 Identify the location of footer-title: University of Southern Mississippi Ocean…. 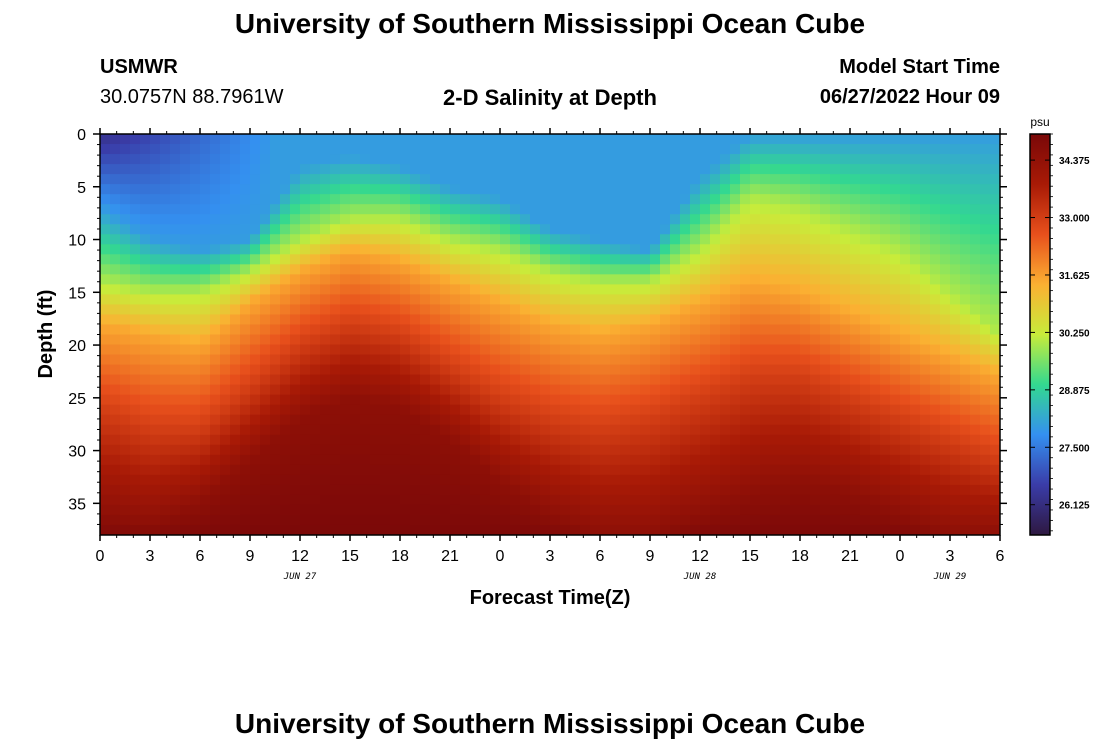
(550, 723).